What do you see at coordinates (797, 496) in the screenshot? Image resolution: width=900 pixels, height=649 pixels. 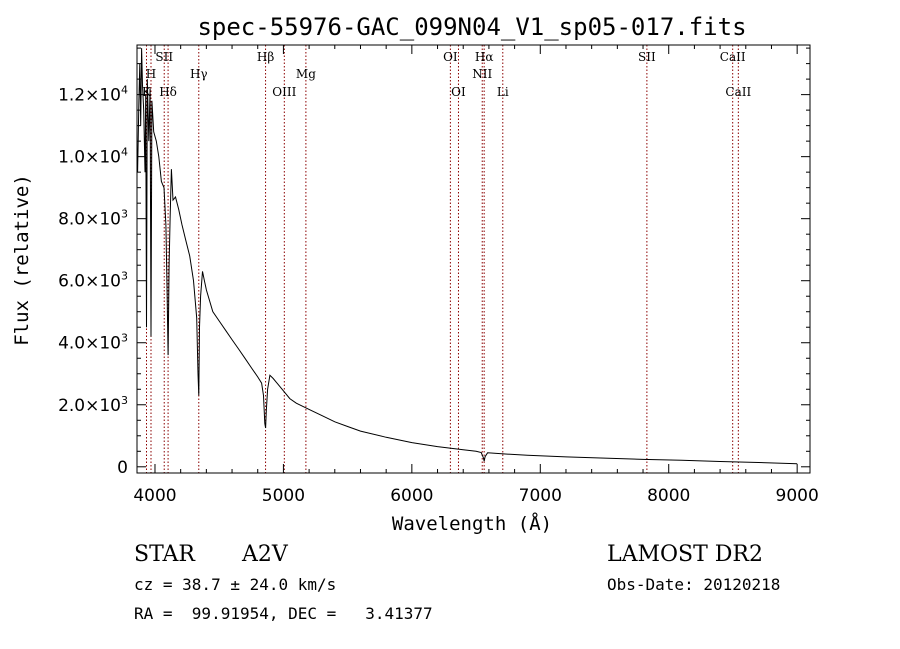 I see `x-tick-label: 9000` at bounding box center [797, 496].